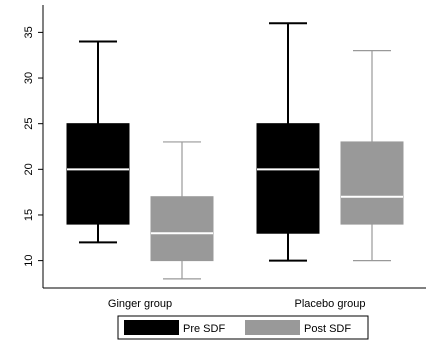  I want to click on x-category-label: Ginger group, so click(140, 304).